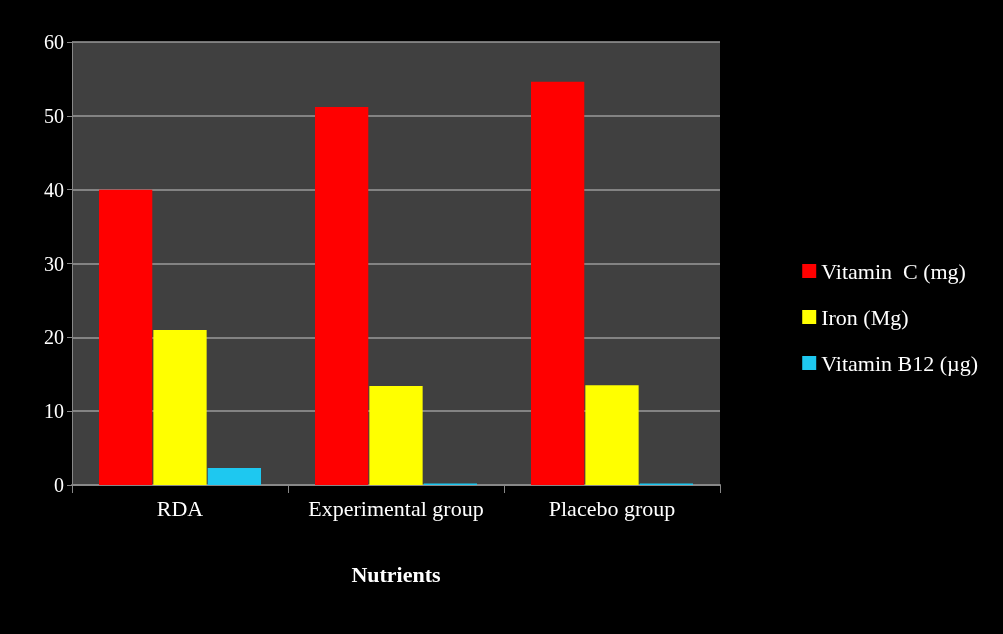  Describe the element at coordinates (54, 115) in the screenshot. I see `y-tick-label: 50` at that location.